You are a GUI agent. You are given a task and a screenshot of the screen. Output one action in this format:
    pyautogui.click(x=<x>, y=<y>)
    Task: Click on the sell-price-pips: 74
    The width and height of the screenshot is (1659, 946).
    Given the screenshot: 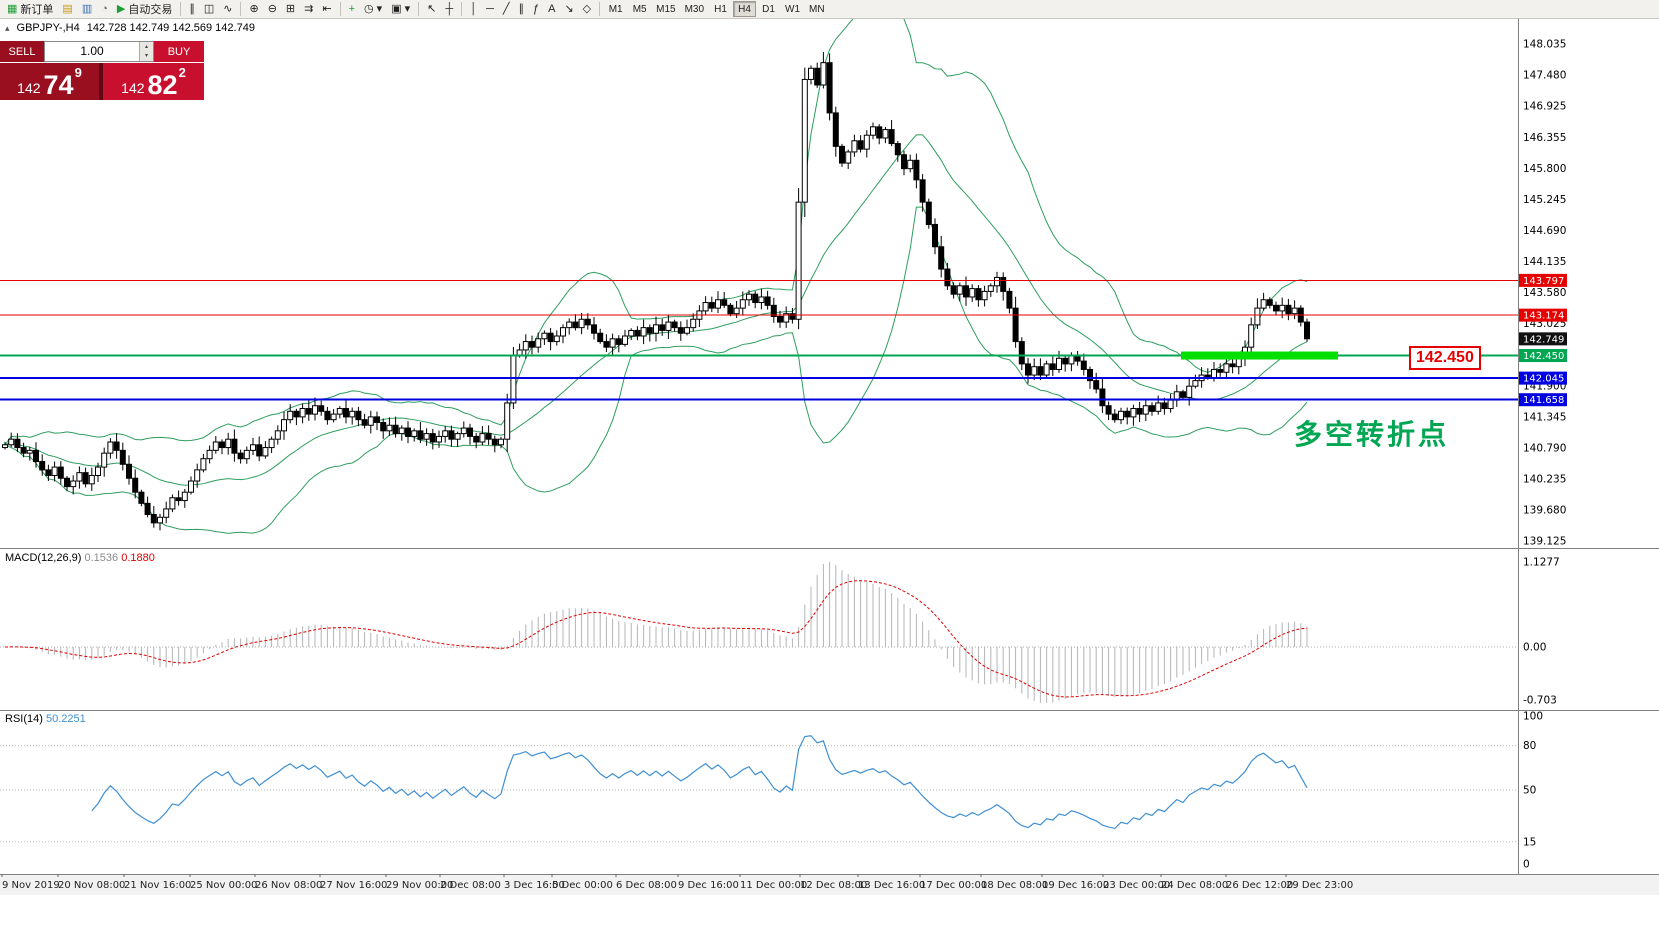 What is the action you would take?
    pyautogui.click(x=58, y=85)
    